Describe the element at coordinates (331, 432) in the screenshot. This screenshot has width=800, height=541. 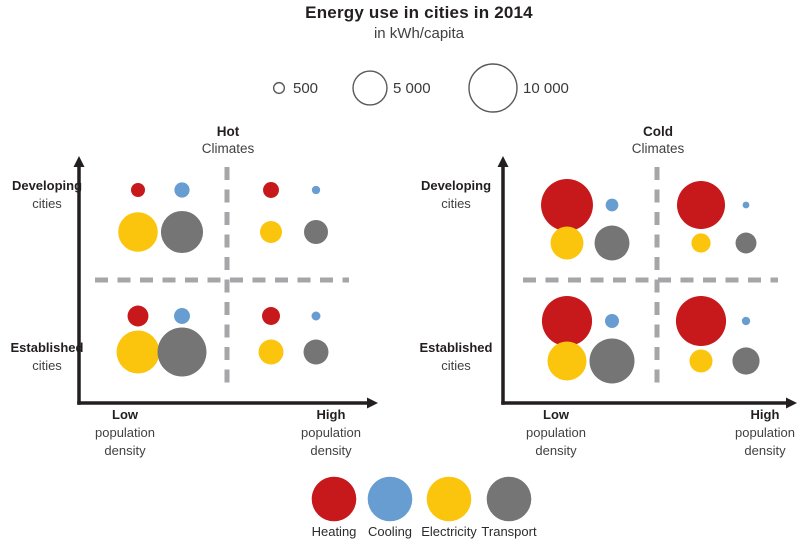
I see `hot-high-density-label: High population density` at that location.